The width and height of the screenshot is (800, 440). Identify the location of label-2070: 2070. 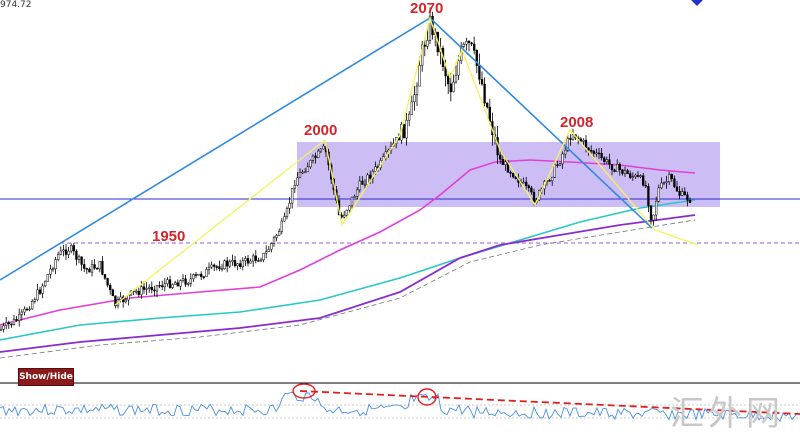
(427, 8).